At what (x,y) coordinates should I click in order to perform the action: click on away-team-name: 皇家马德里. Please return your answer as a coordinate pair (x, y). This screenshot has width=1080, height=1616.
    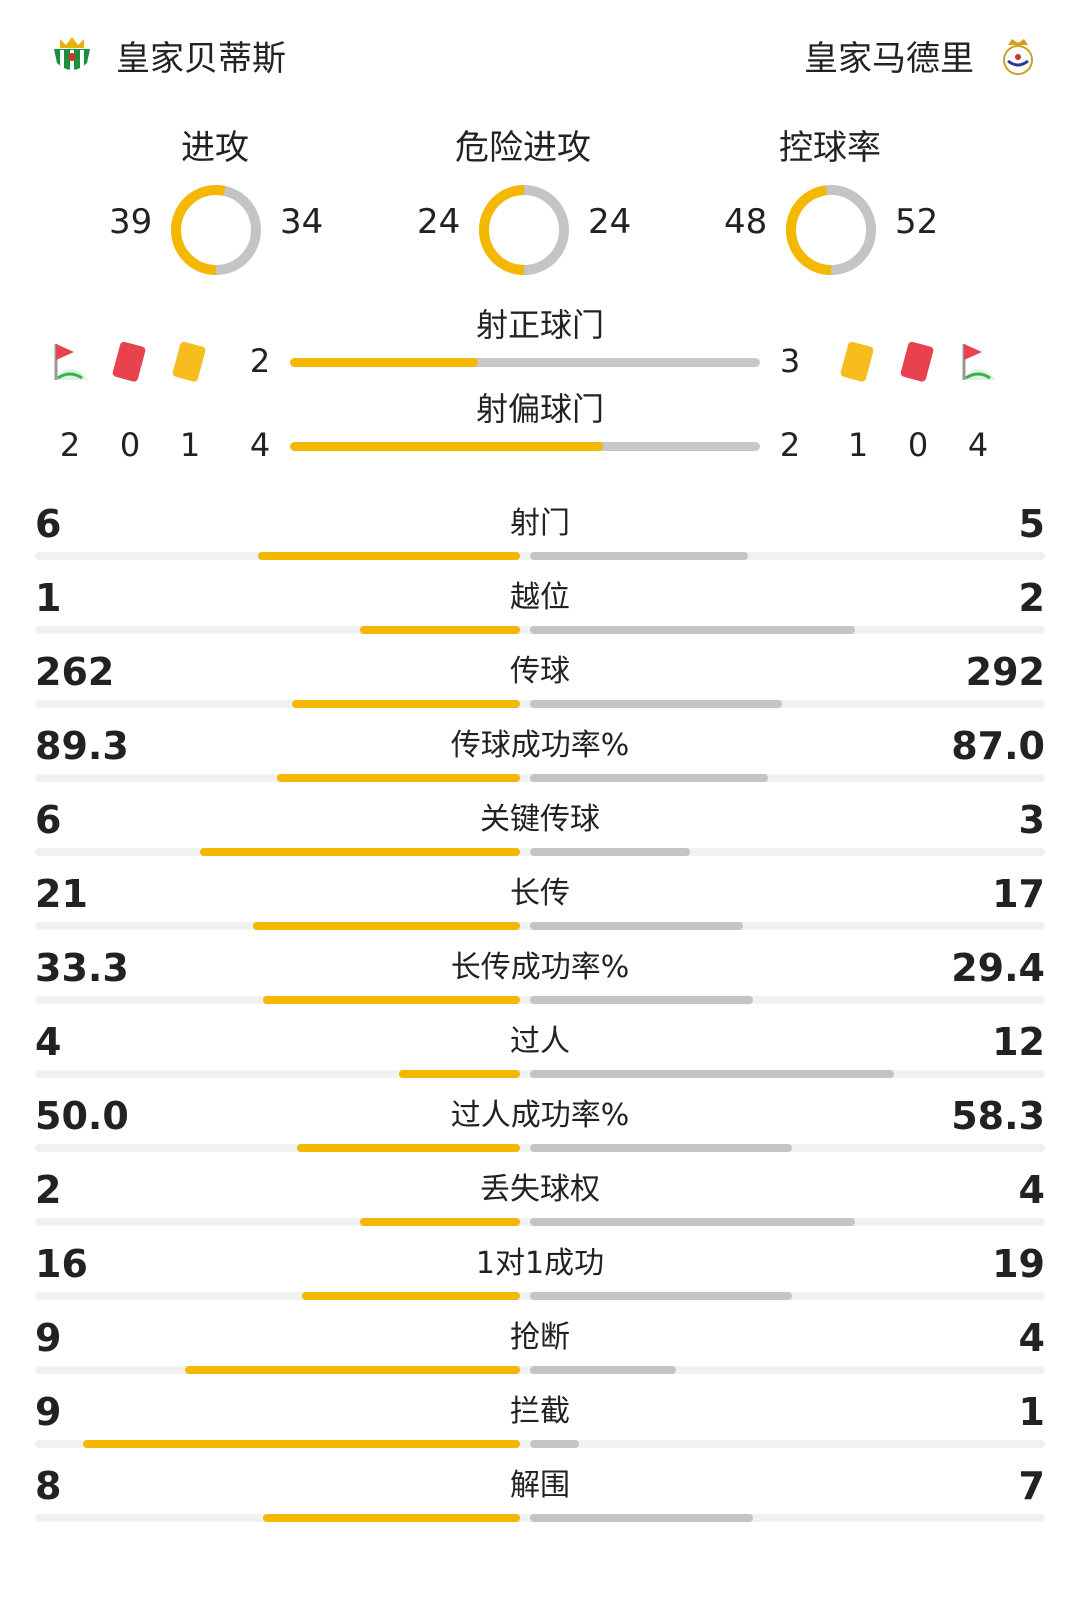
    Looking at the image, I should click on (889, 58).